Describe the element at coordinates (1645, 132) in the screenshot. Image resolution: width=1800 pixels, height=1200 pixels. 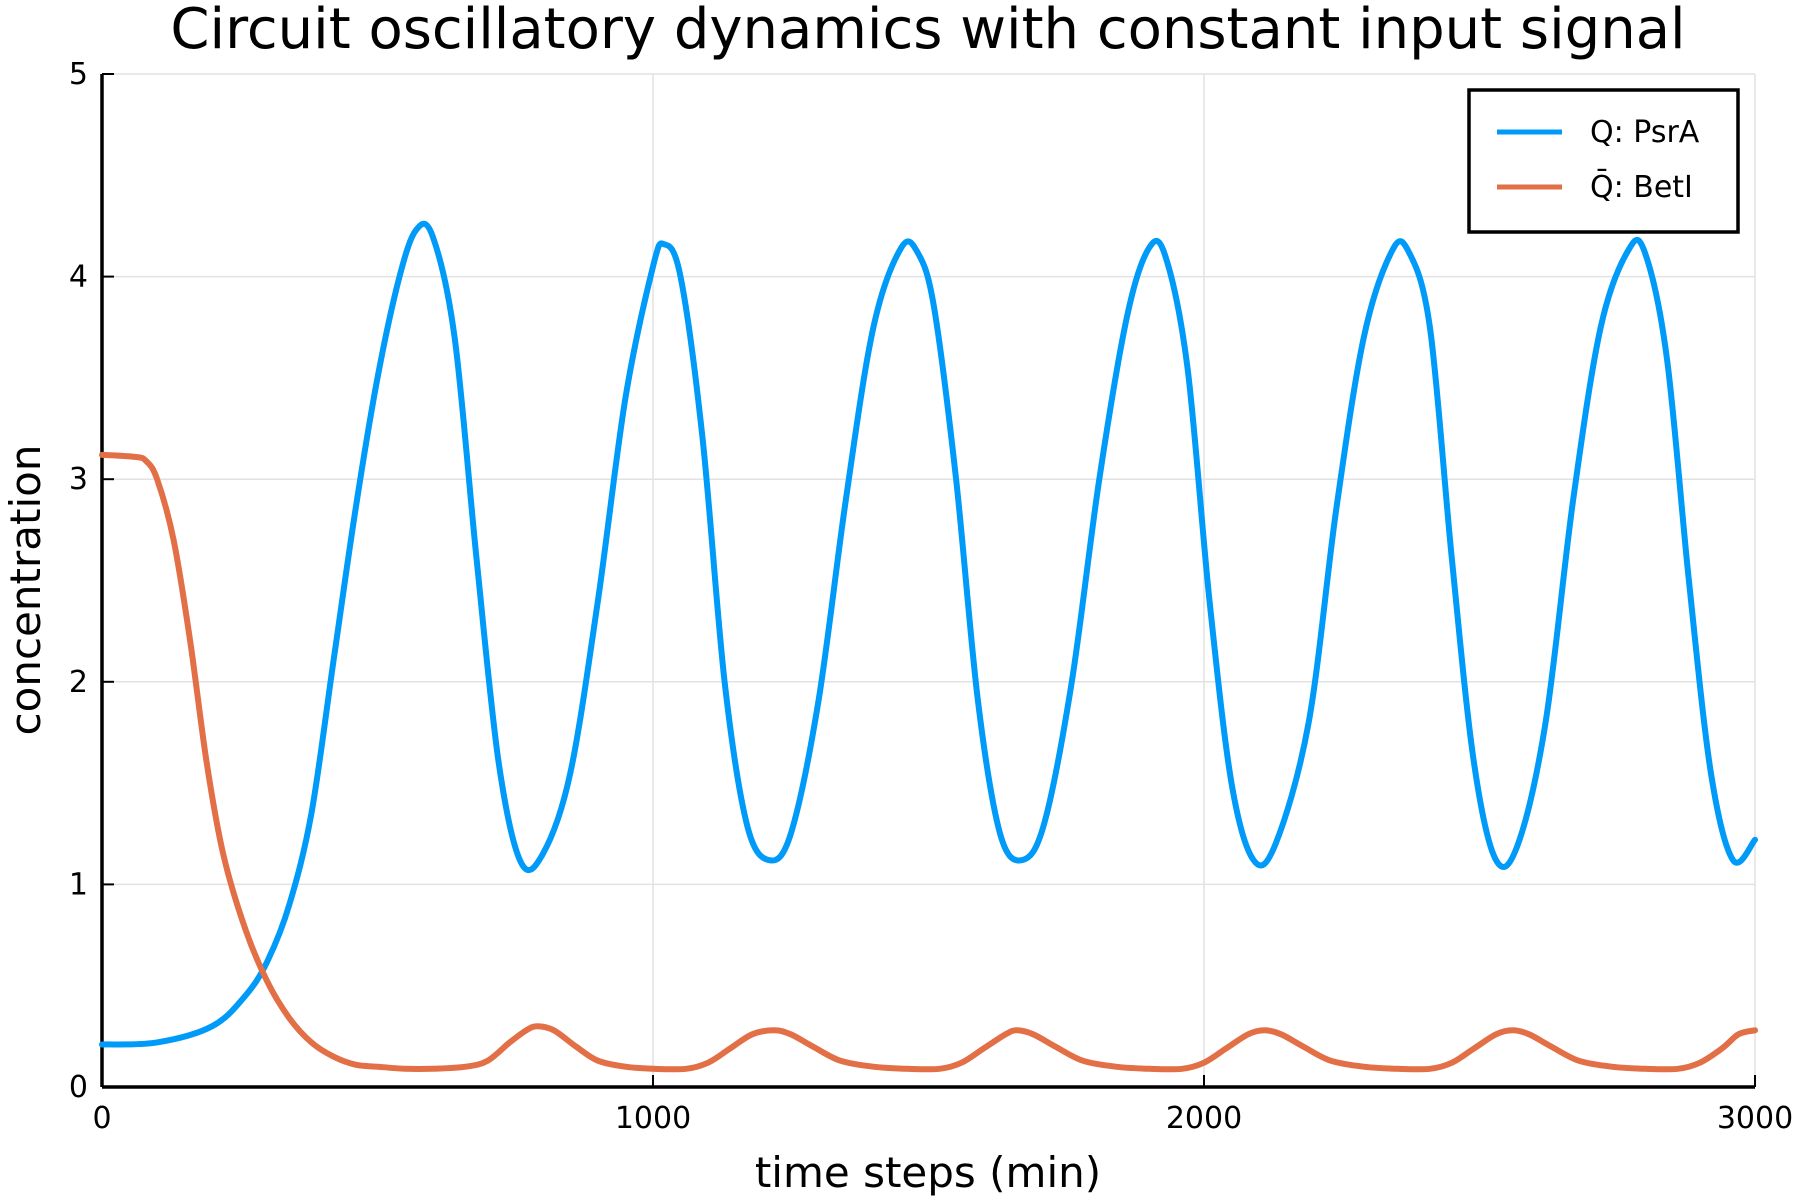
I see `legend-label-0: Q: PsrA` at that location.